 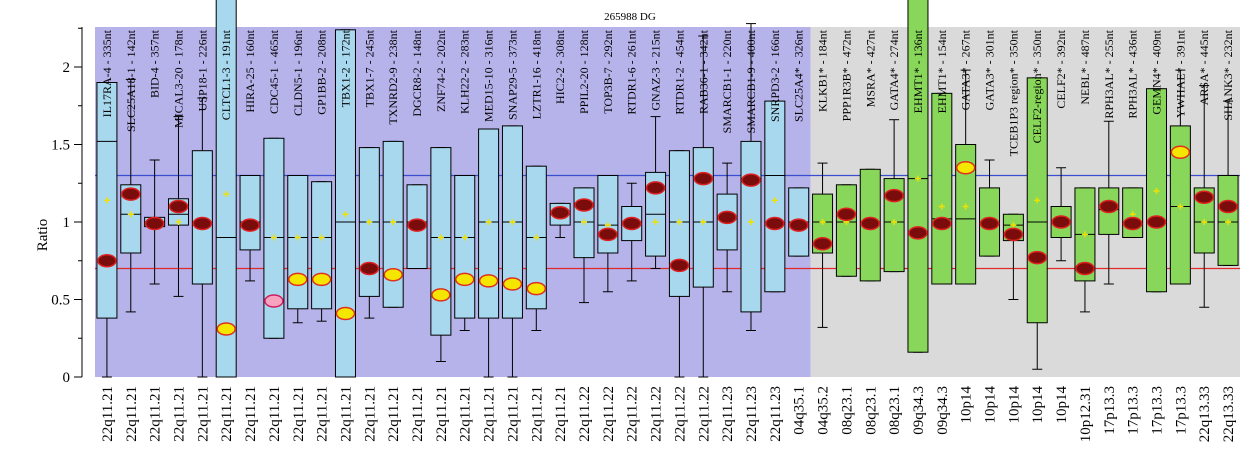 What do you see at coordinates (1109, 73) in the screenshot?
I see `probe-label: RPH3AL* - 255nt` at bounding box center [1109, 73].